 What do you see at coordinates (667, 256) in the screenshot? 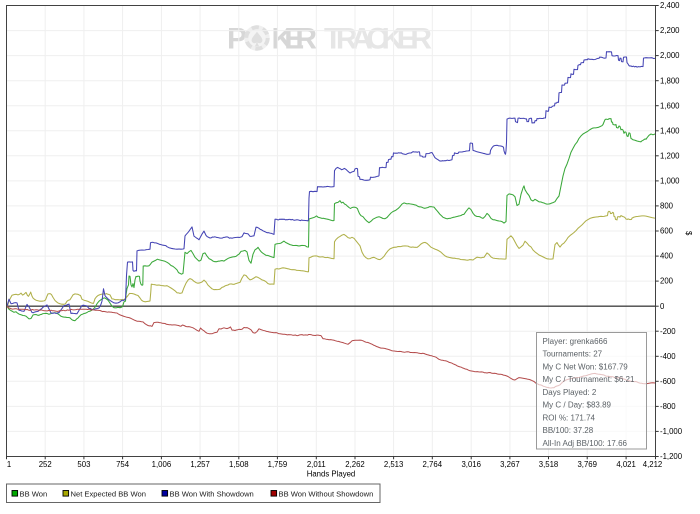
I see `svg-text: 400` at bounding box center [667, 256].